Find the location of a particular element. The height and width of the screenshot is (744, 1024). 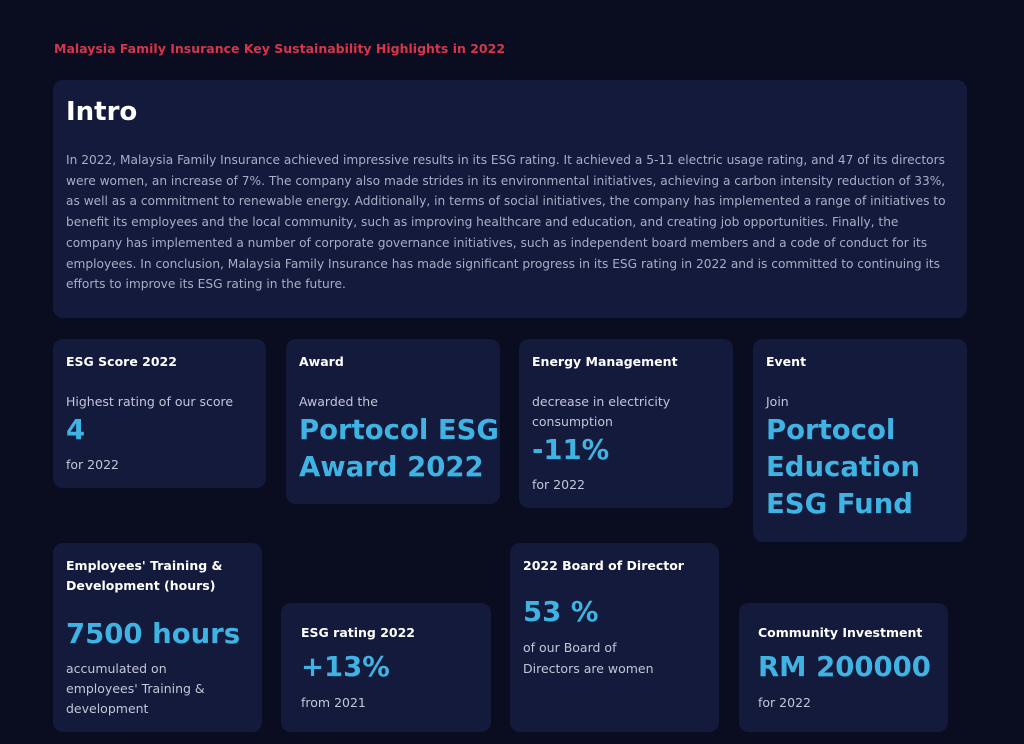

esg-score-footer: for 2022 is located at coordinates (92, 464).